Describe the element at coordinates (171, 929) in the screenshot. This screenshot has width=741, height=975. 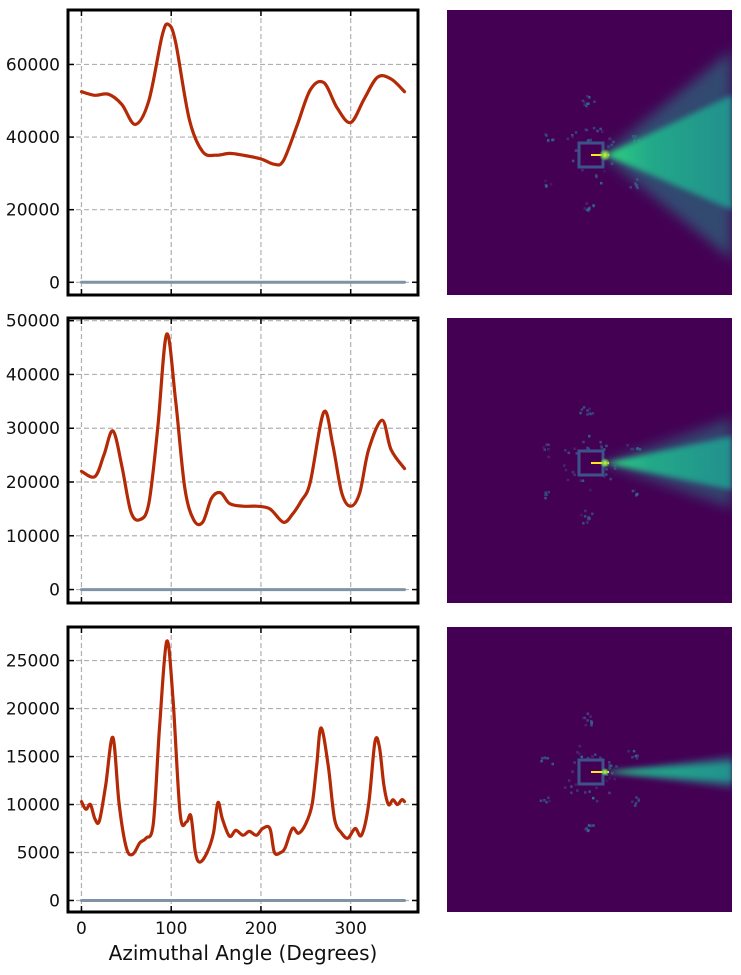
I see `x-tick-label: 100` at that location.